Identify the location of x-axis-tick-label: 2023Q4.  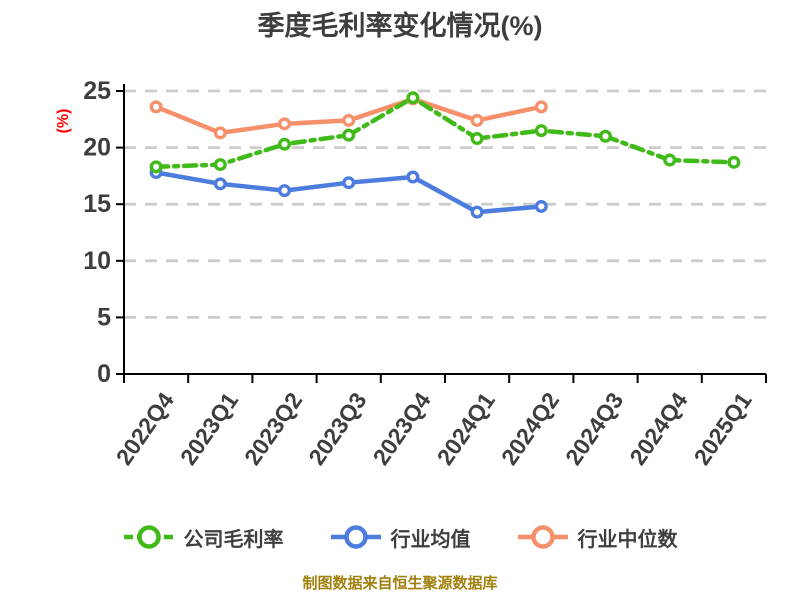
(402, 428).